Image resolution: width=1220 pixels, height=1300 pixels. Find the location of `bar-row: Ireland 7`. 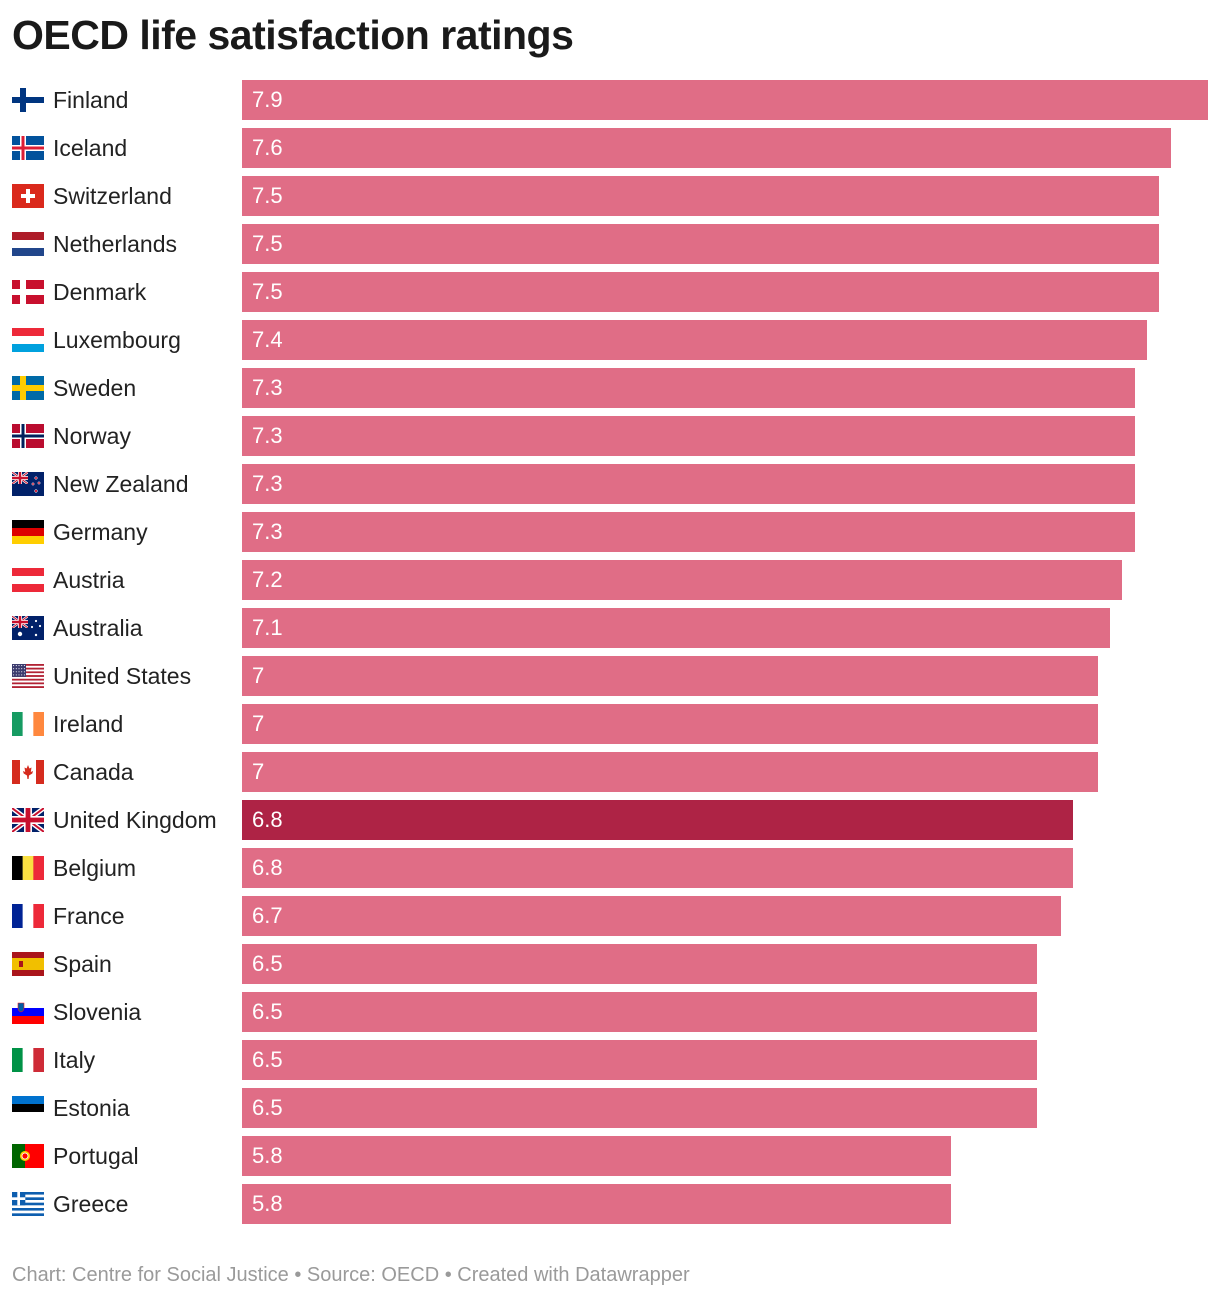

bar-row: Ireland 7 is located at coordinates (610, 724).